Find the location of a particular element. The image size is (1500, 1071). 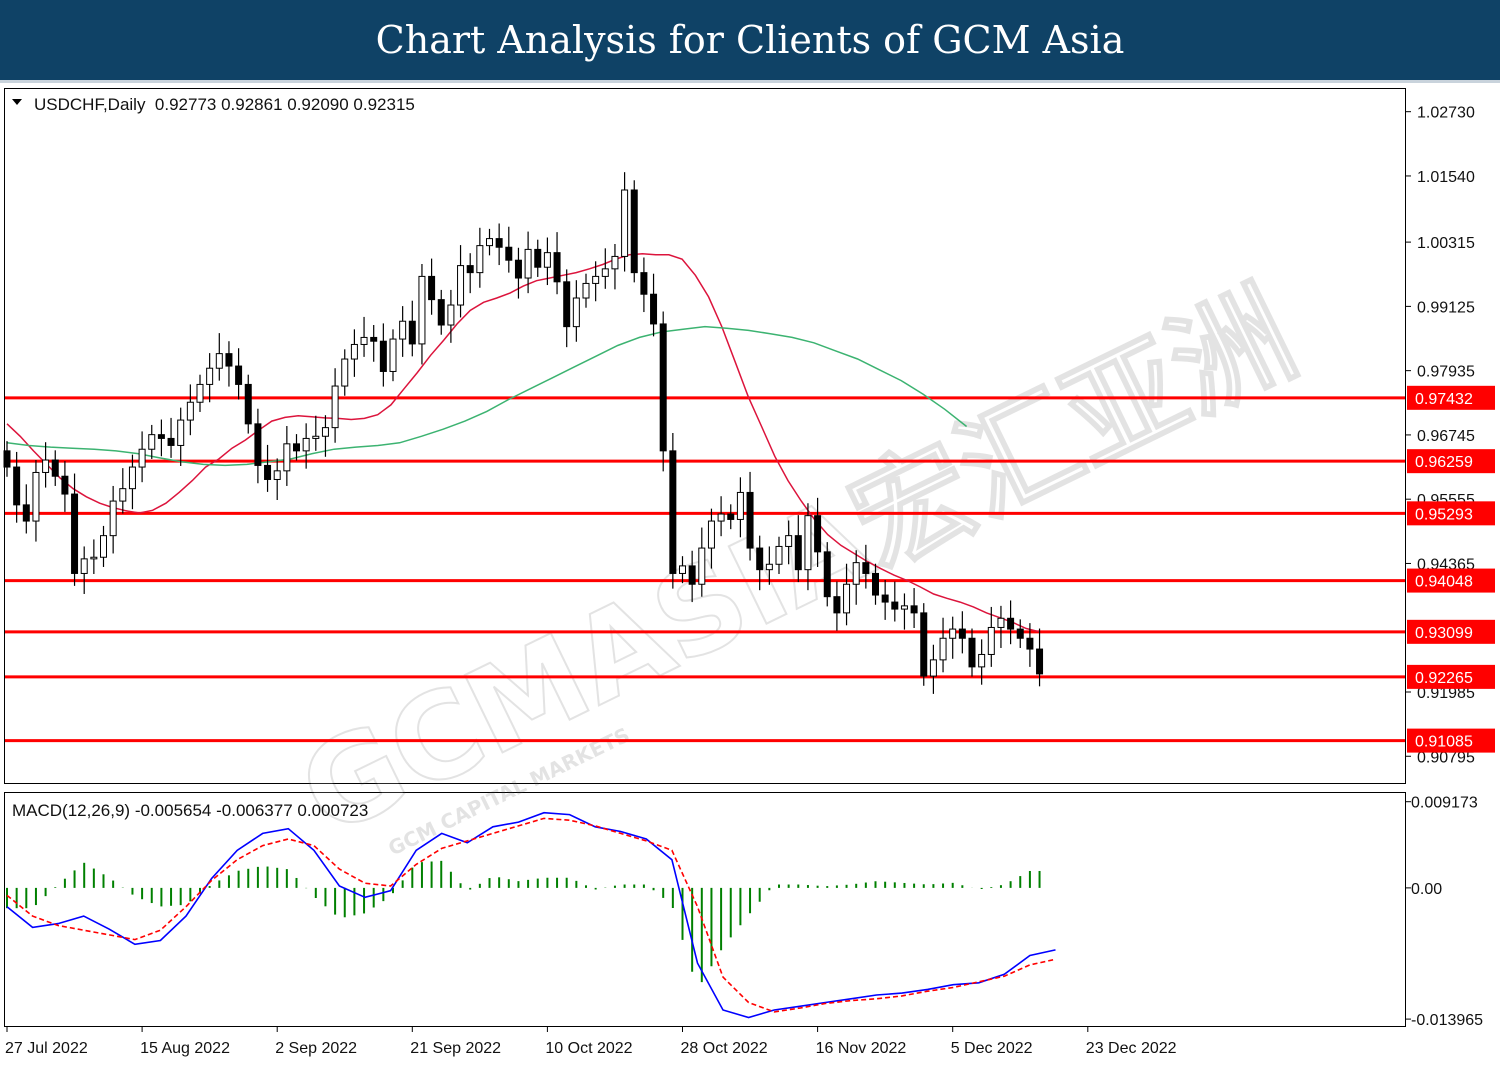

time-tick-label: 23 Dec 2022 is located at coordinates (1131, 1048).